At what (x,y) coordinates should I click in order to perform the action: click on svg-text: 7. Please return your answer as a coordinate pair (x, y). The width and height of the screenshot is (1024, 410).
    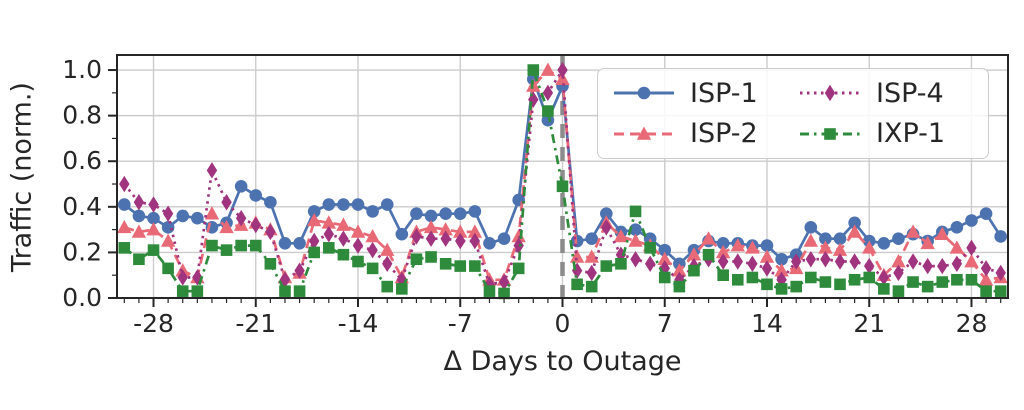
    Looking at the image, I should click on (665, 323).